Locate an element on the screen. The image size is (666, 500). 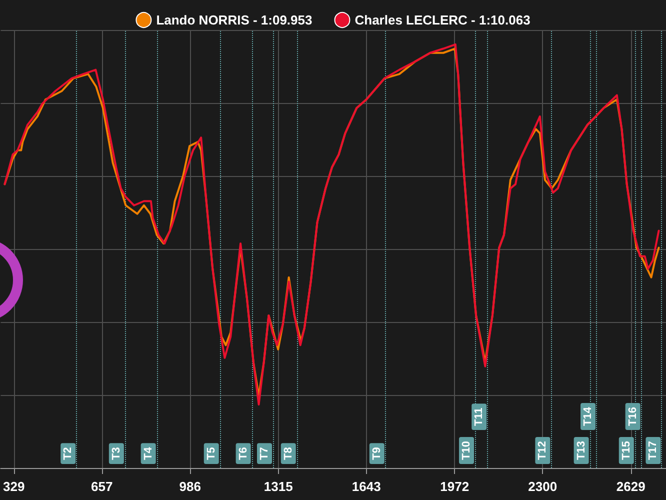
ref-line-label: T3 is located at coordinates (116, 453).